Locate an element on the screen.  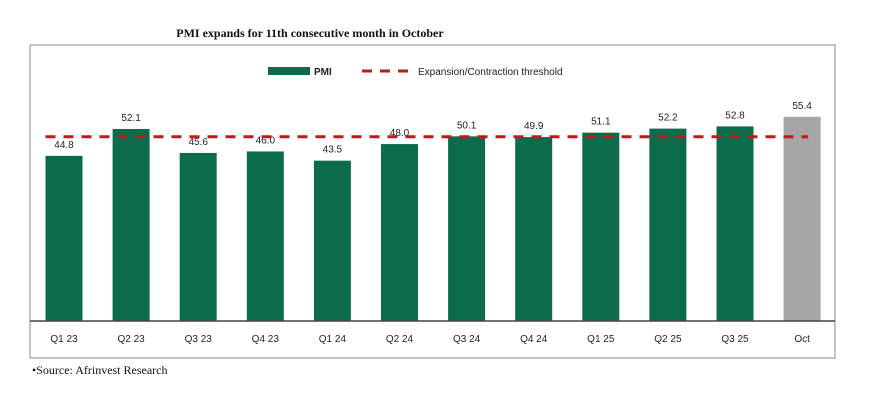
category-label: Q2 24 is located at coordinates (400, 339).